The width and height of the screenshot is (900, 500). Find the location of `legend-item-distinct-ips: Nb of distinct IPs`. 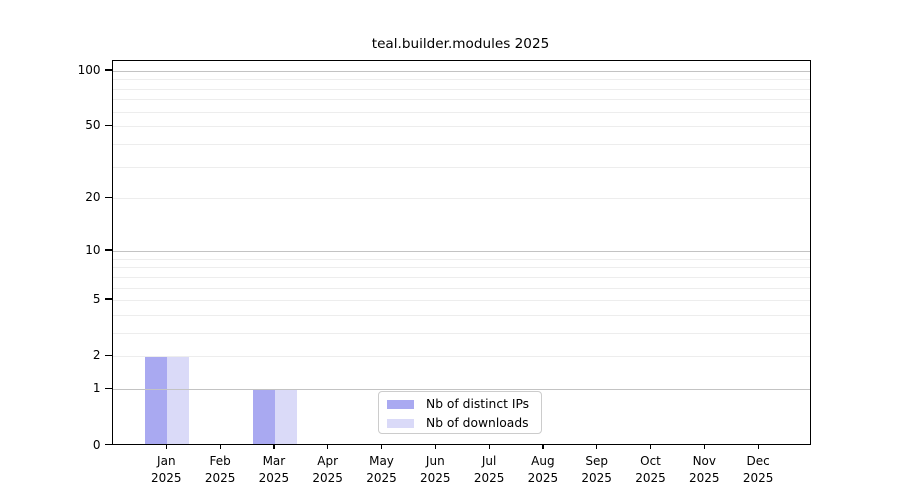

legend-item-distinct-ips: Nb of distinct IPs is located at coordinates (460, 404).